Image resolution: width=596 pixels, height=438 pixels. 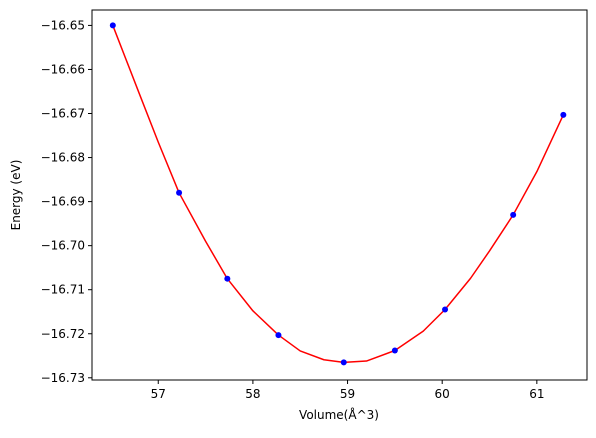 I want to click on x-tick-label: 57, so click(x=158, y=394).